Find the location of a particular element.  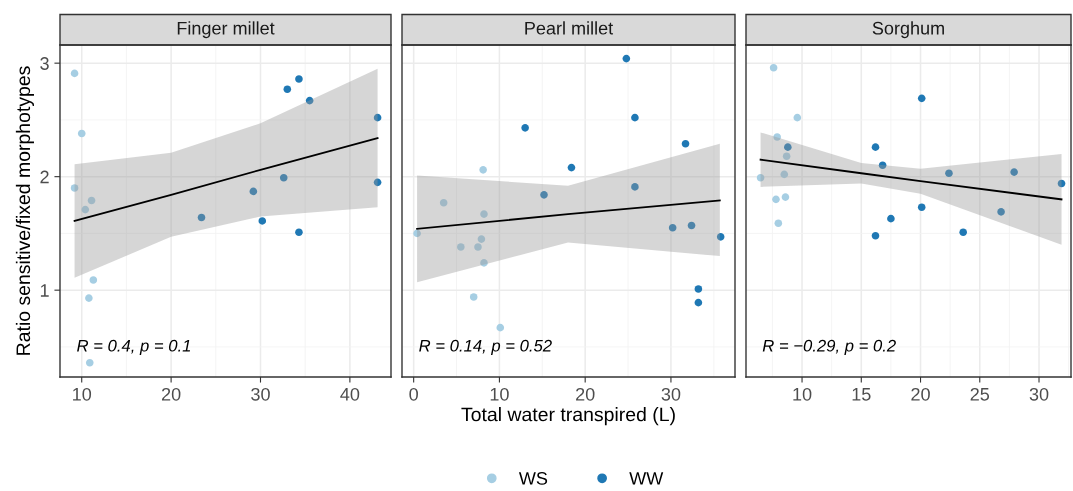

y-axis-title: Ratio sensitive/fixed morphotypes is located at coordinates (24, 210).